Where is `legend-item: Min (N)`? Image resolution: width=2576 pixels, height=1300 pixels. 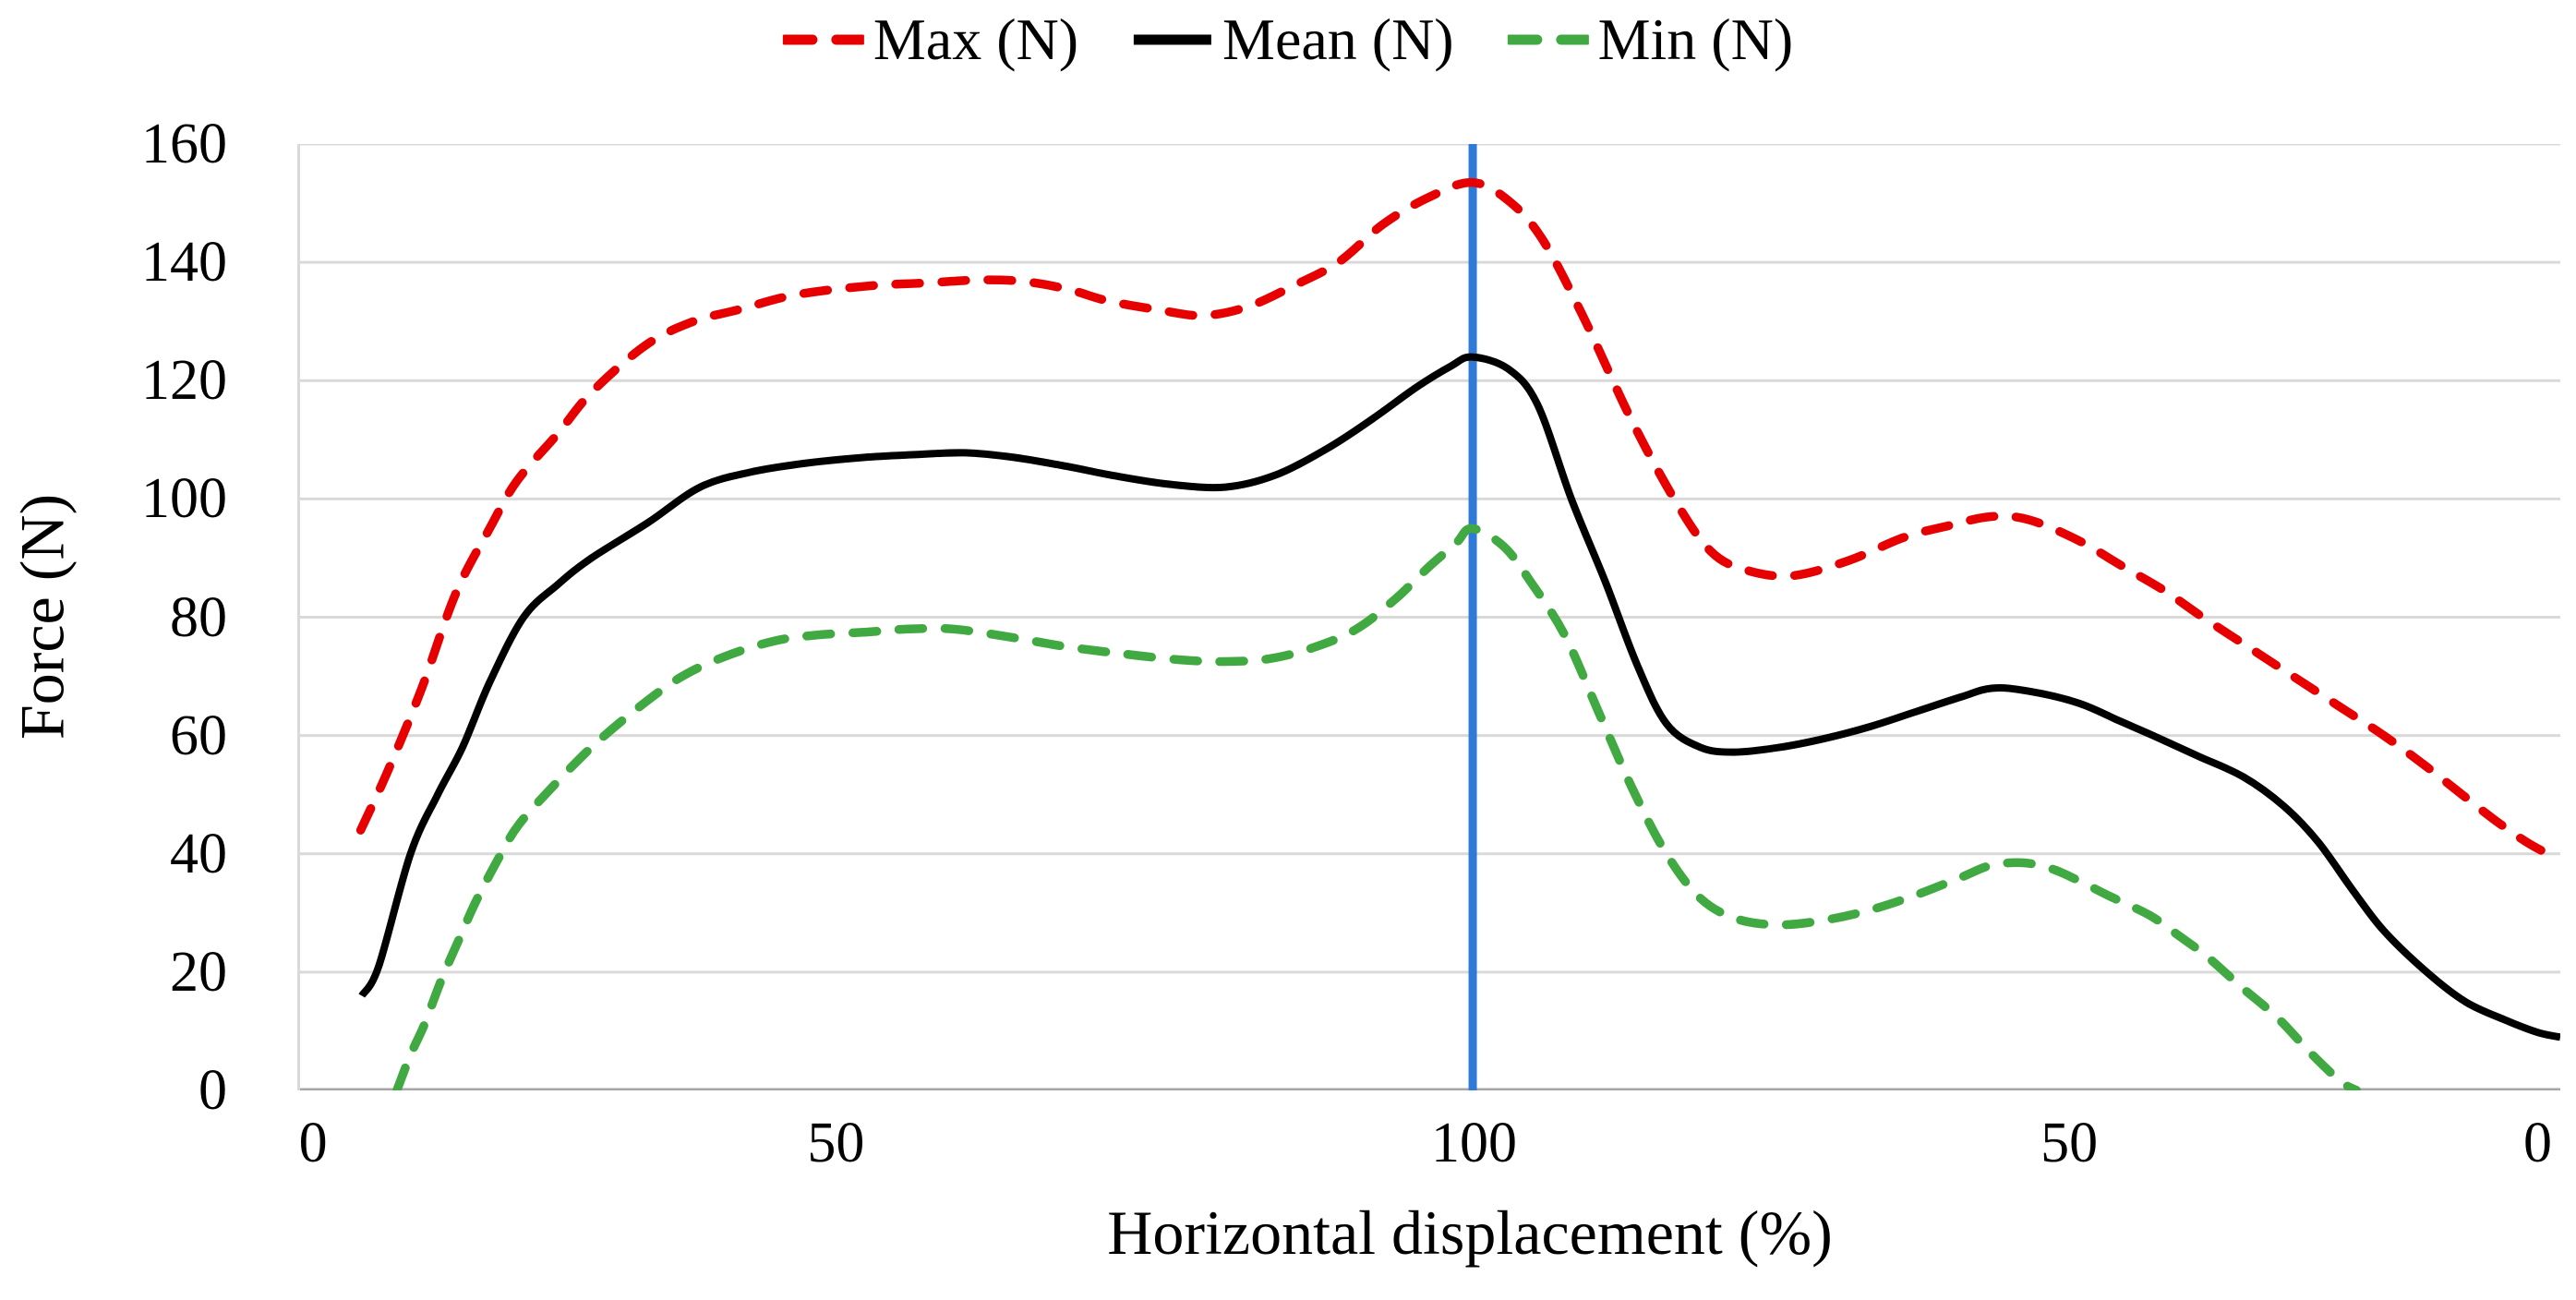
legend-item: Min (N) is located at coordinates (1650, 40).